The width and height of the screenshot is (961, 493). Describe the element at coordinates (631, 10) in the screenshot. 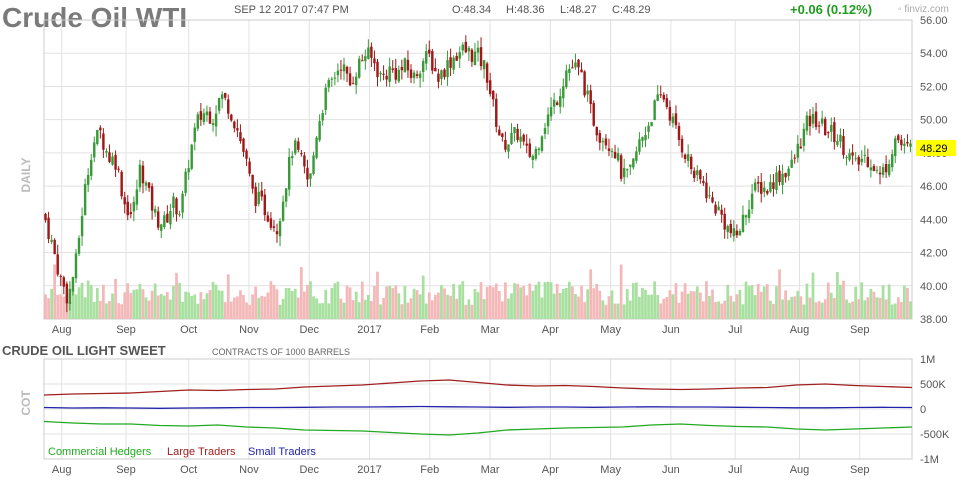

I see `close-value: C:48.29` at that location.